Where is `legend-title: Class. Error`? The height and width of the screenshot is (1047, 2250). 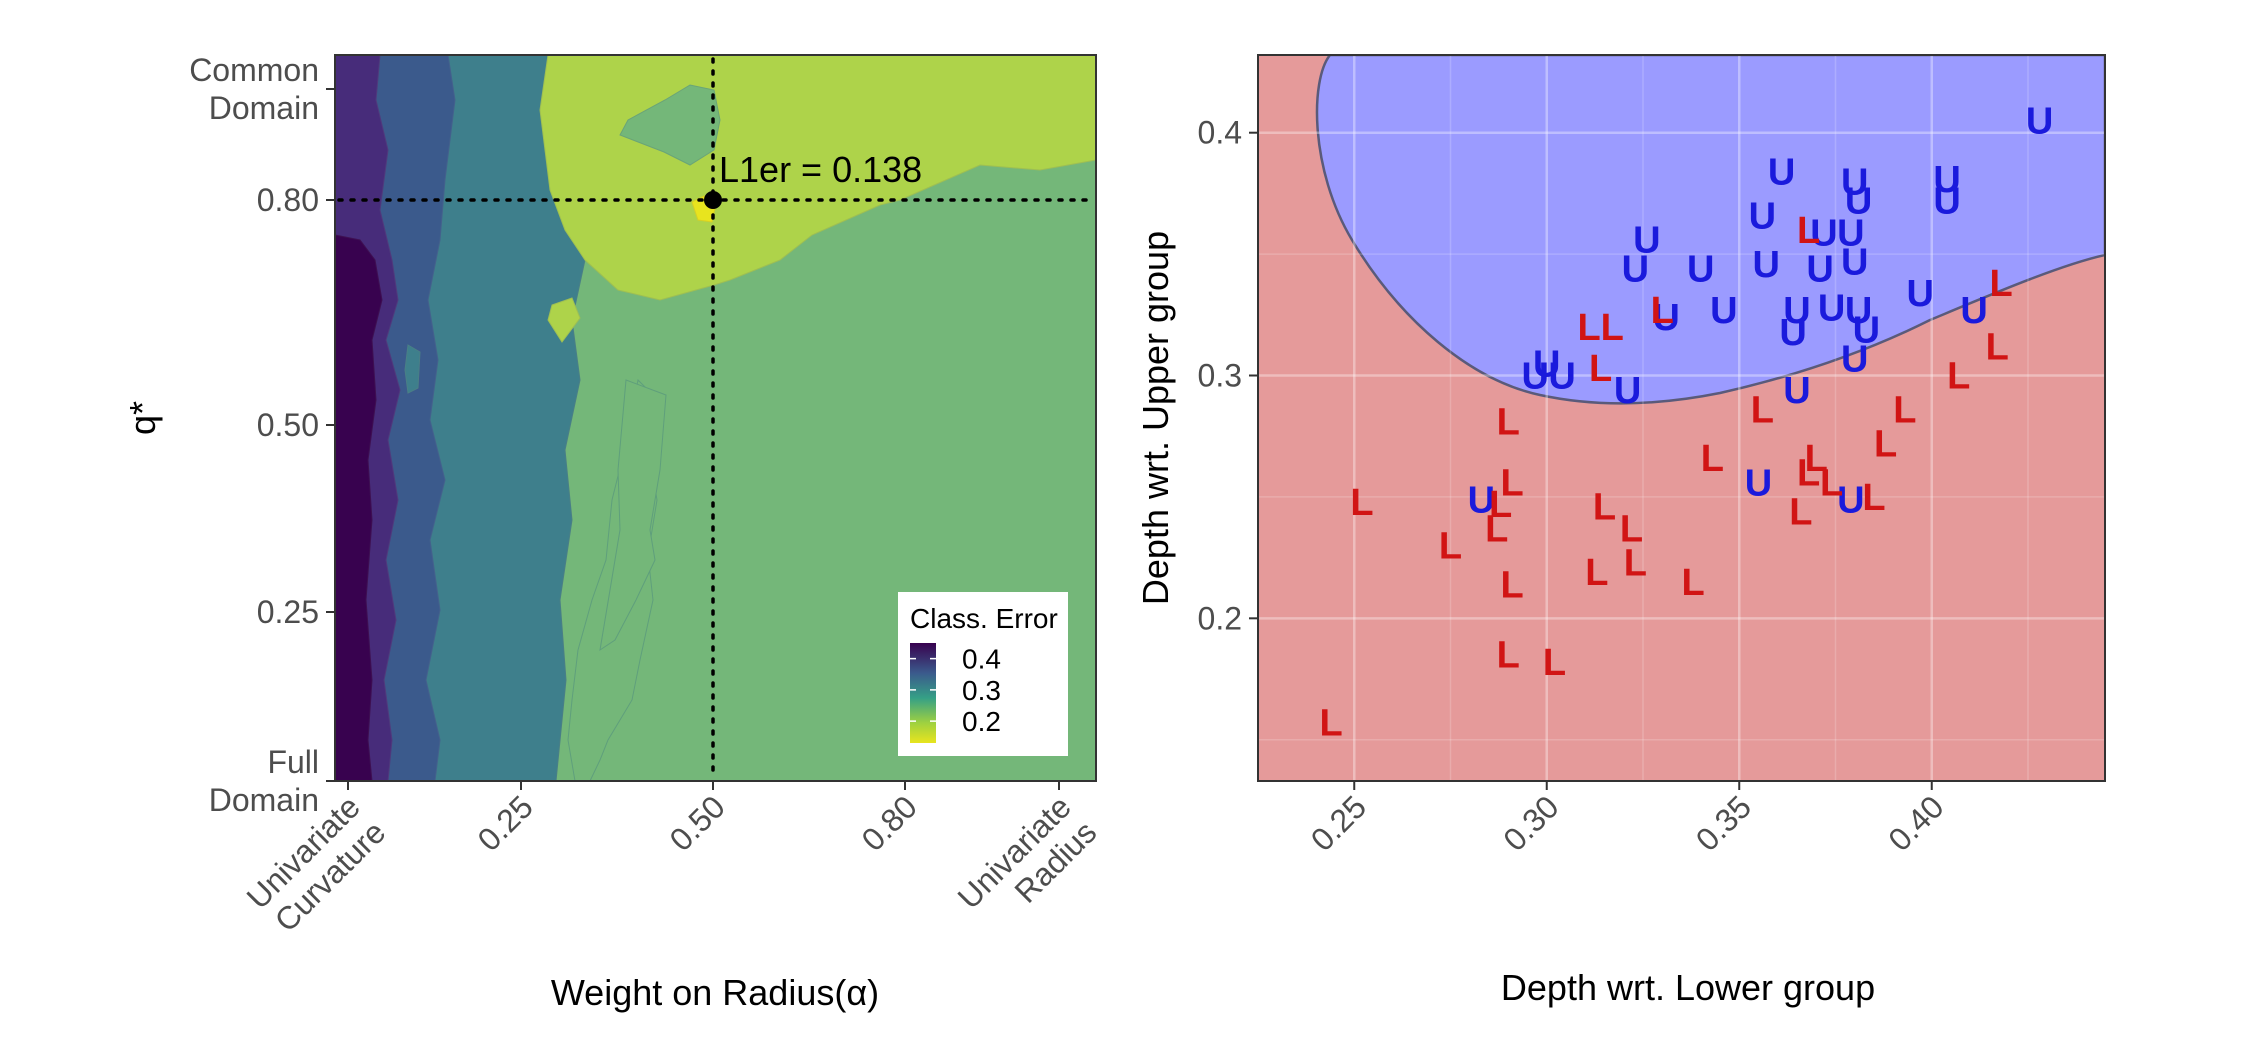
legend-title: Class. Error is located at coordinates (984, 618).